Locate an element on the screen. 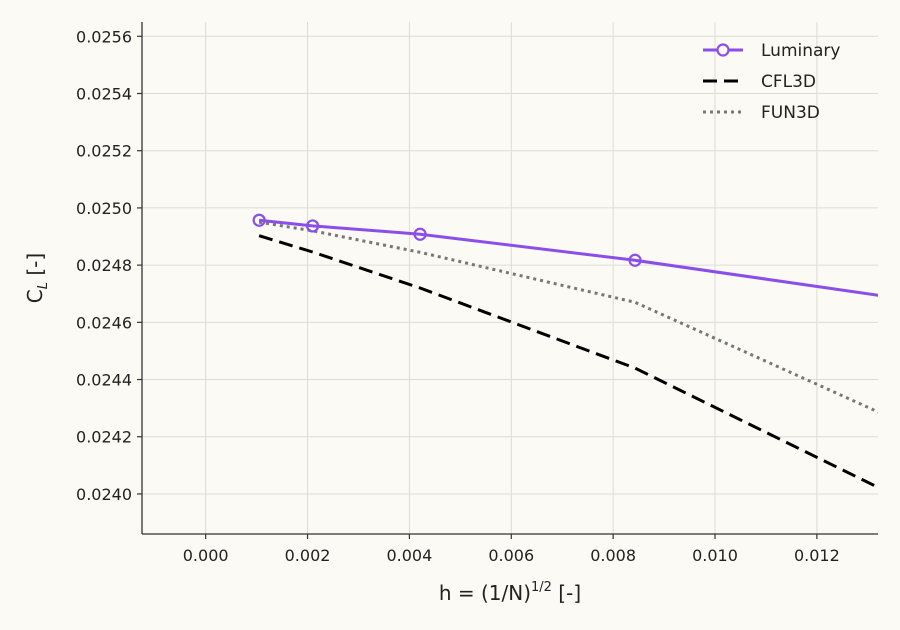 This screenshot has width=900, height=630. y-tick-label: 0.0246 is located at coordinates (104, 322).